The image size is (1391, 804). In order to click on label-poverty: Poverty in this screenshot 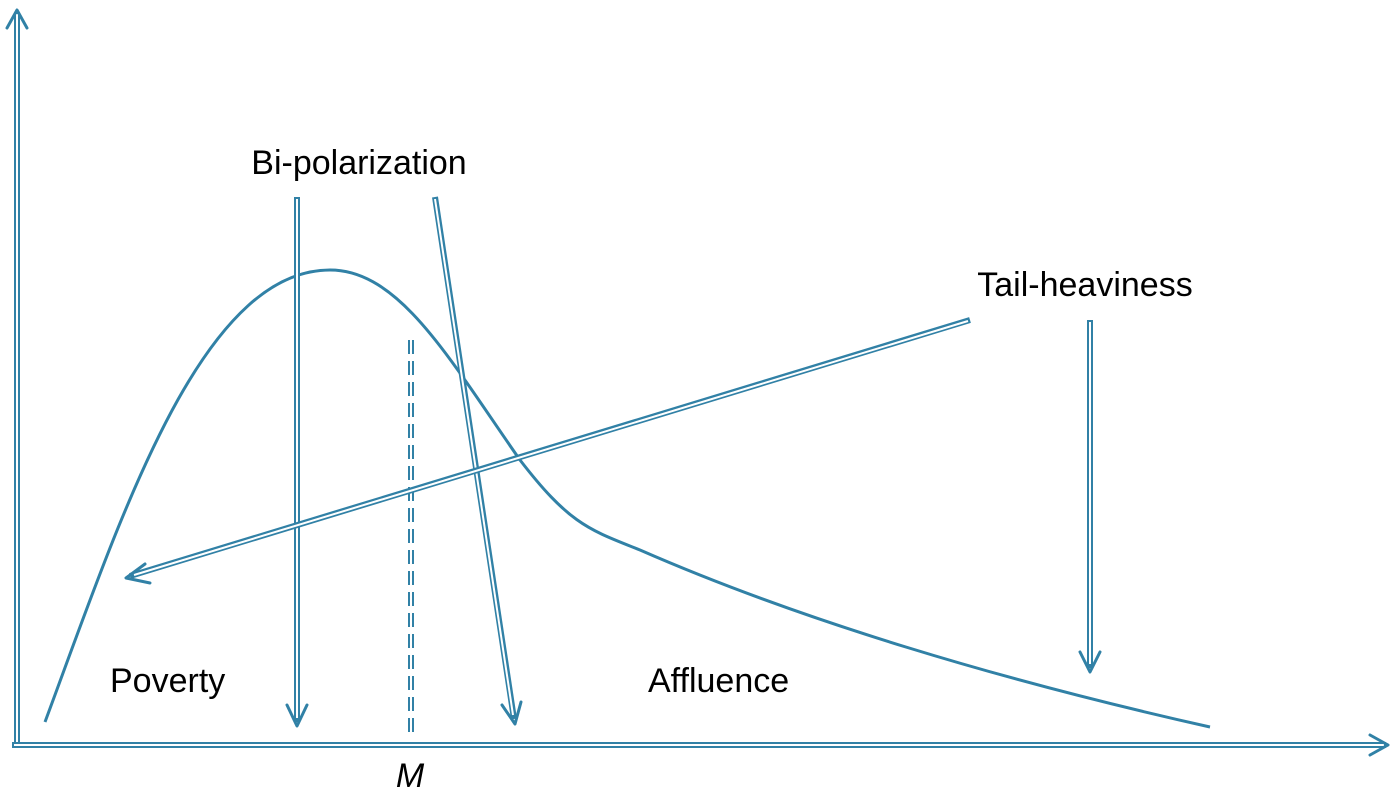, I will do `click(167, 681)`.